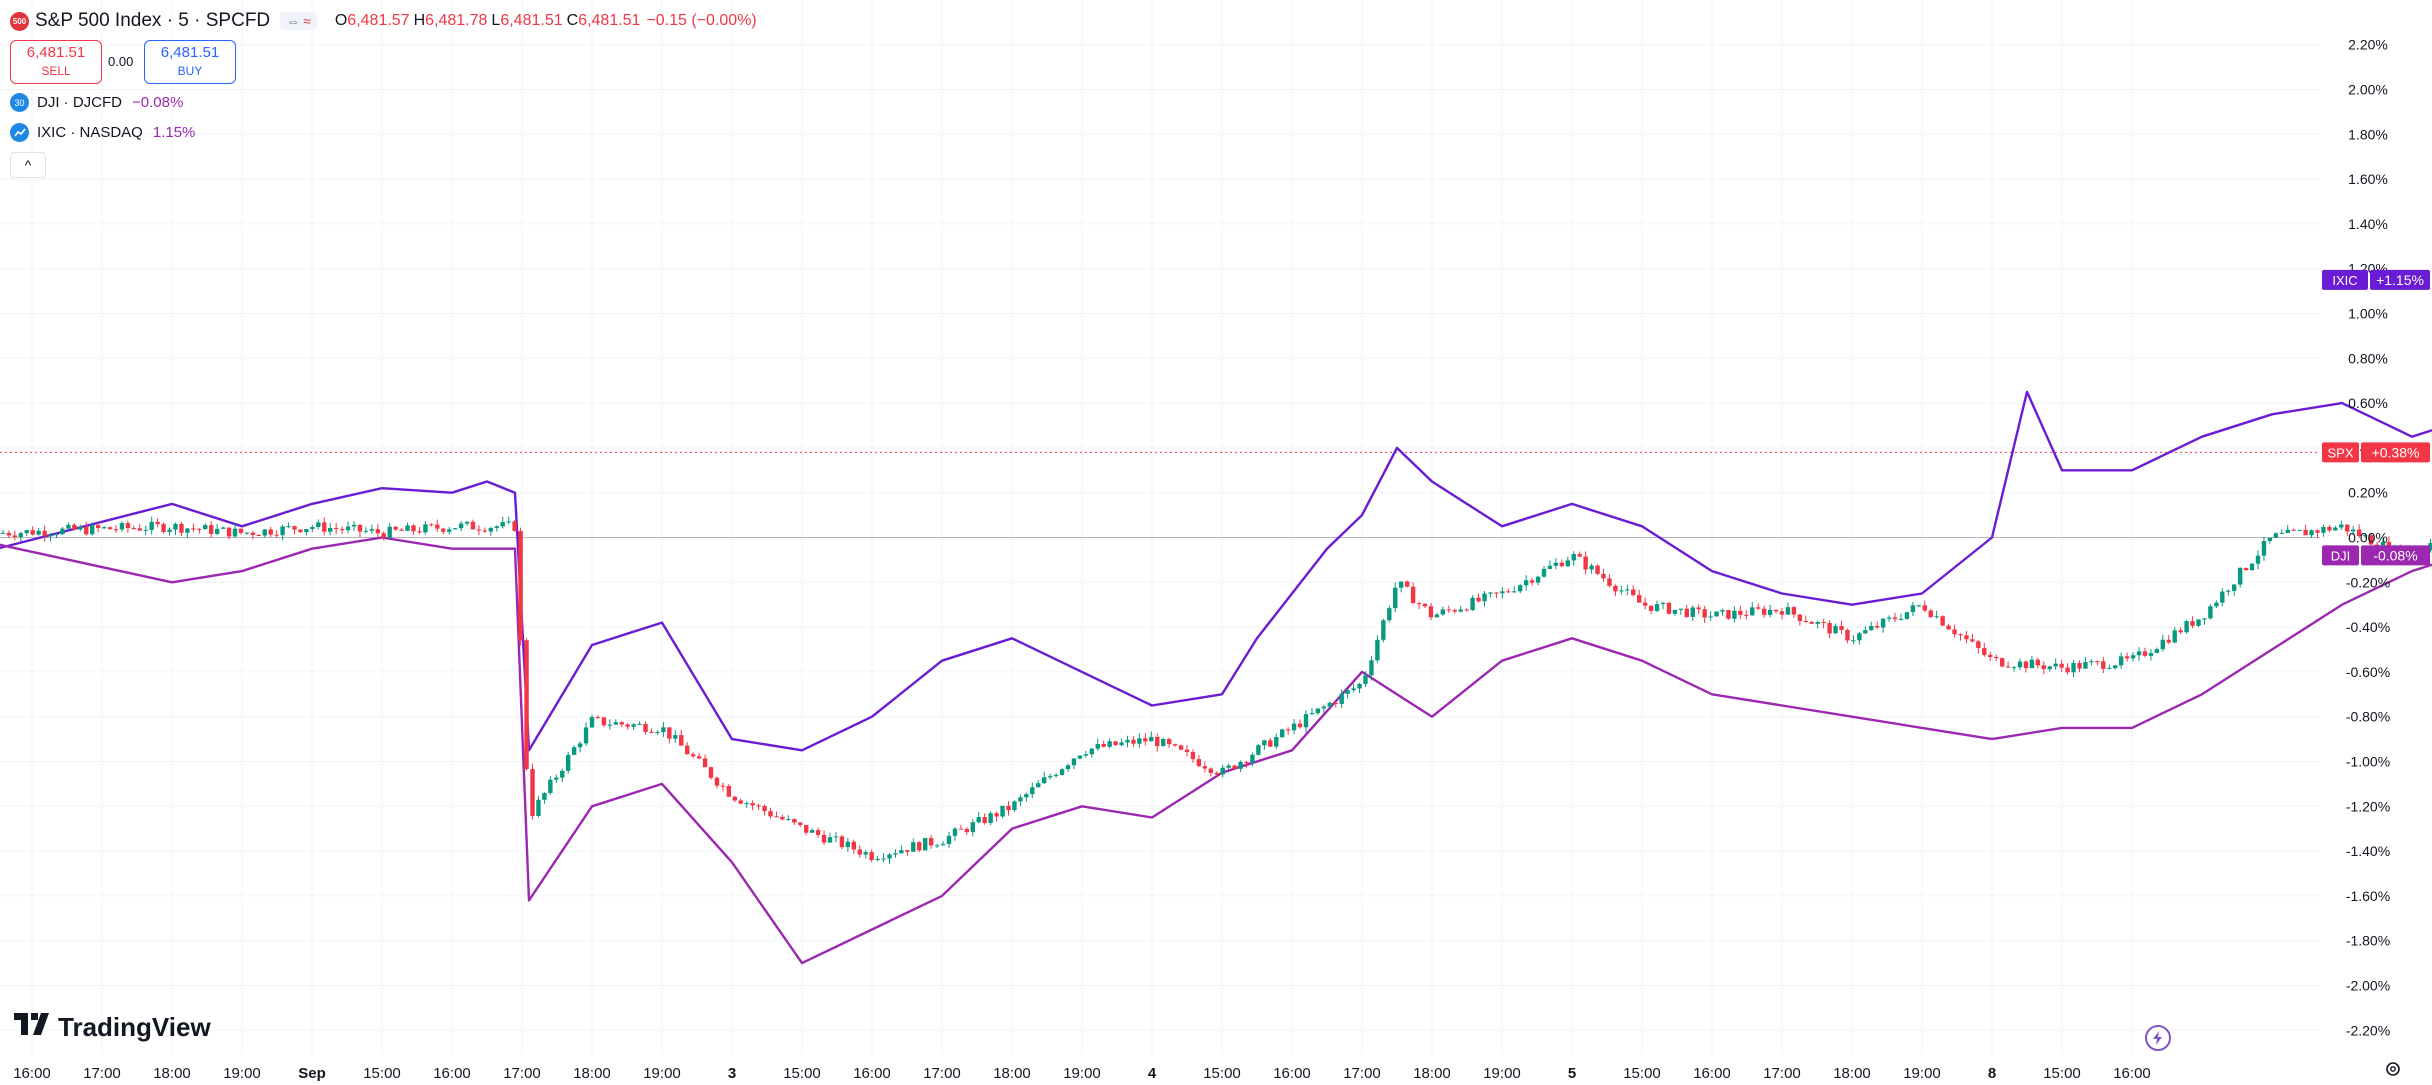  Describe the element at coordinates (2368, 358) in the screenshot. I see `y-tick-label: 0.80%` at that location.